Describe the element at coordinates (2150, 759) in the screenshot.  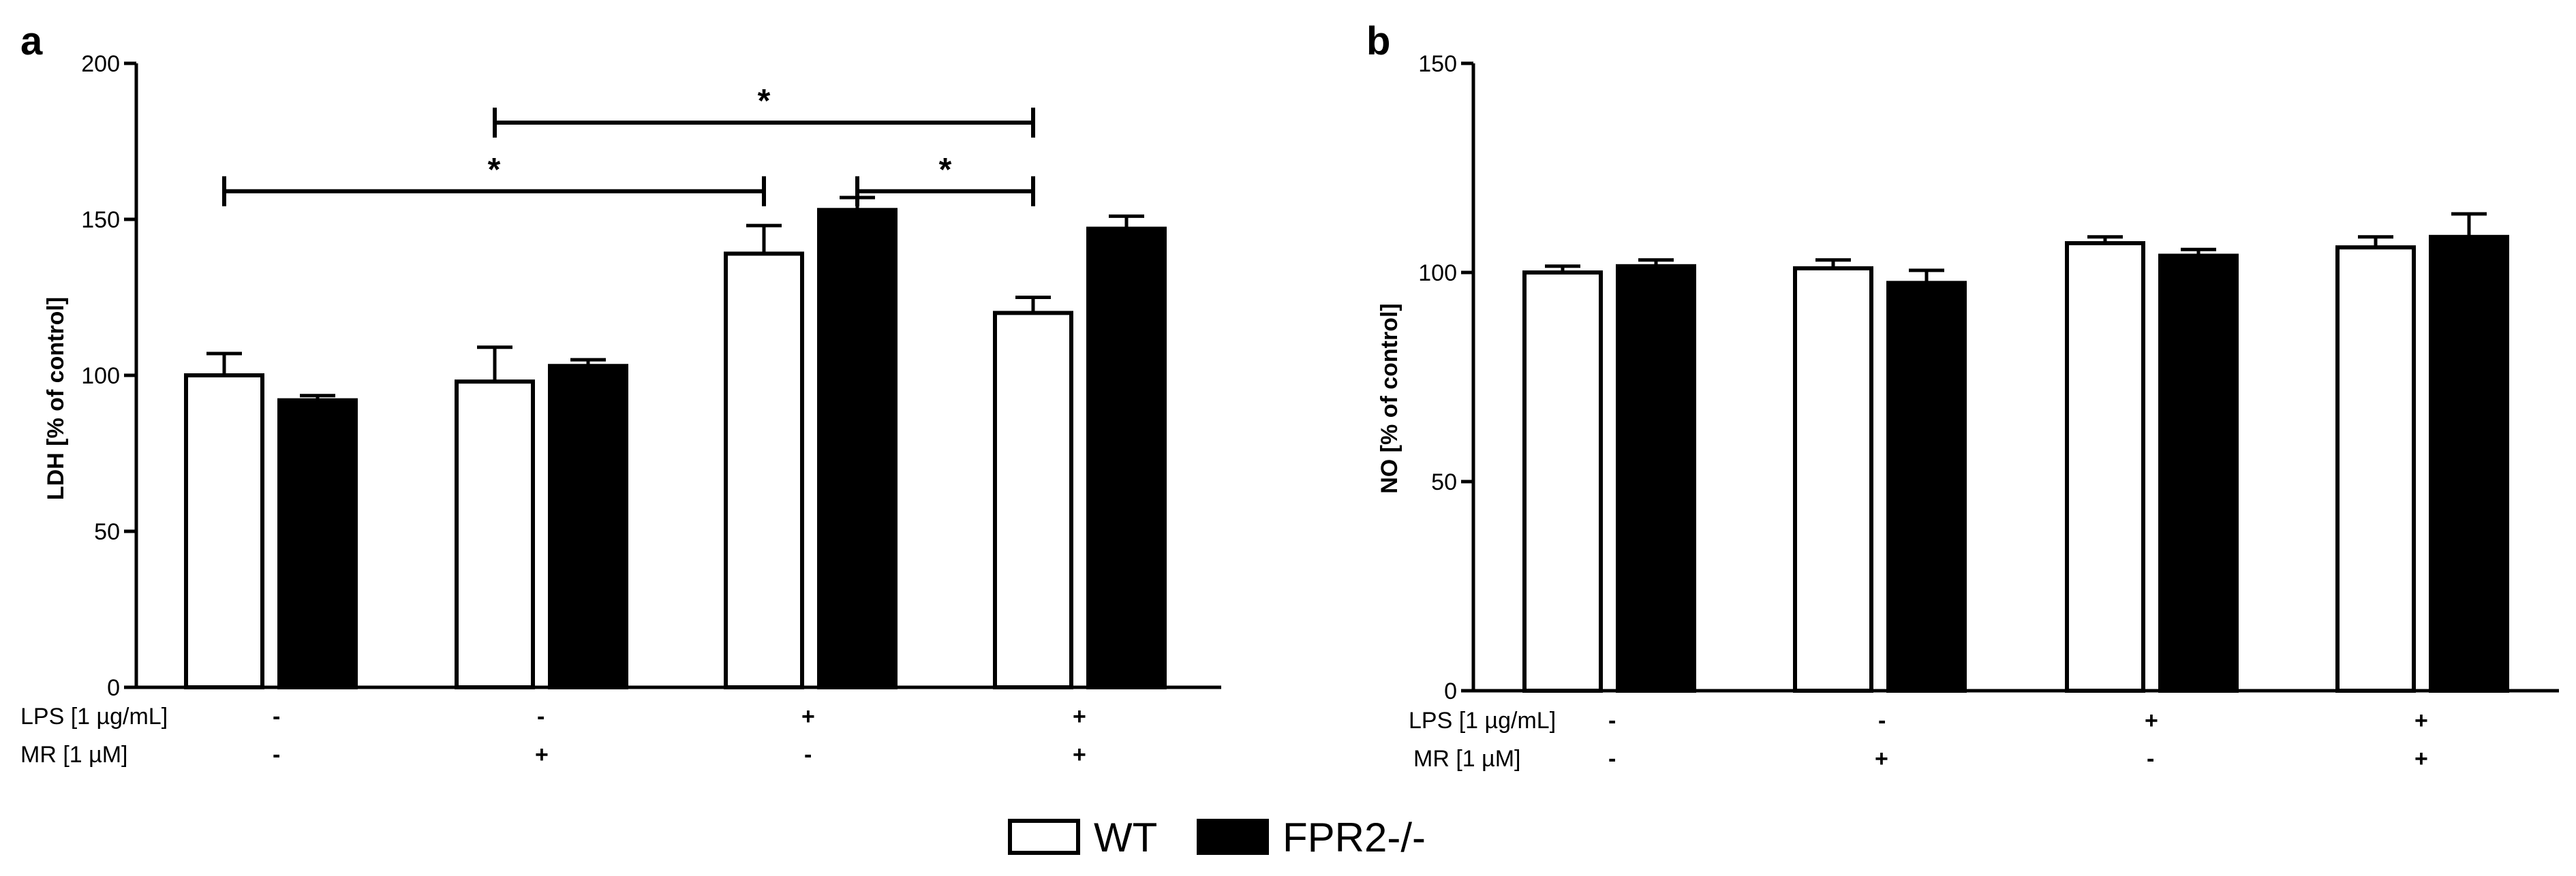
I see `panel-b-mr-sign-3: -` at that location.